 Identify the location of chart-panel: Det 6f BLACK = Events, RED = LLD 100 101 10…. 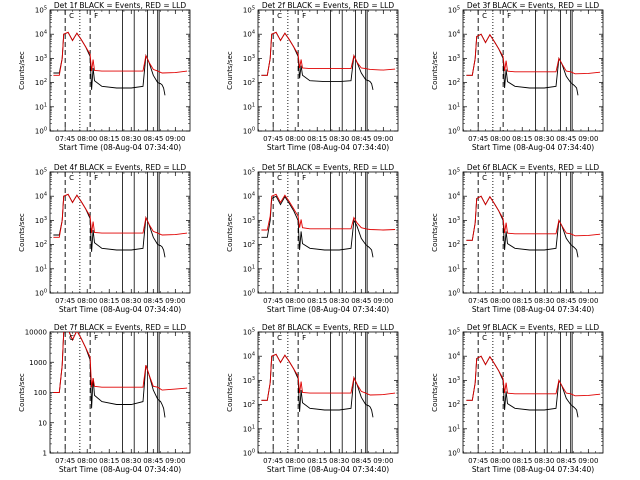
(517, 238).